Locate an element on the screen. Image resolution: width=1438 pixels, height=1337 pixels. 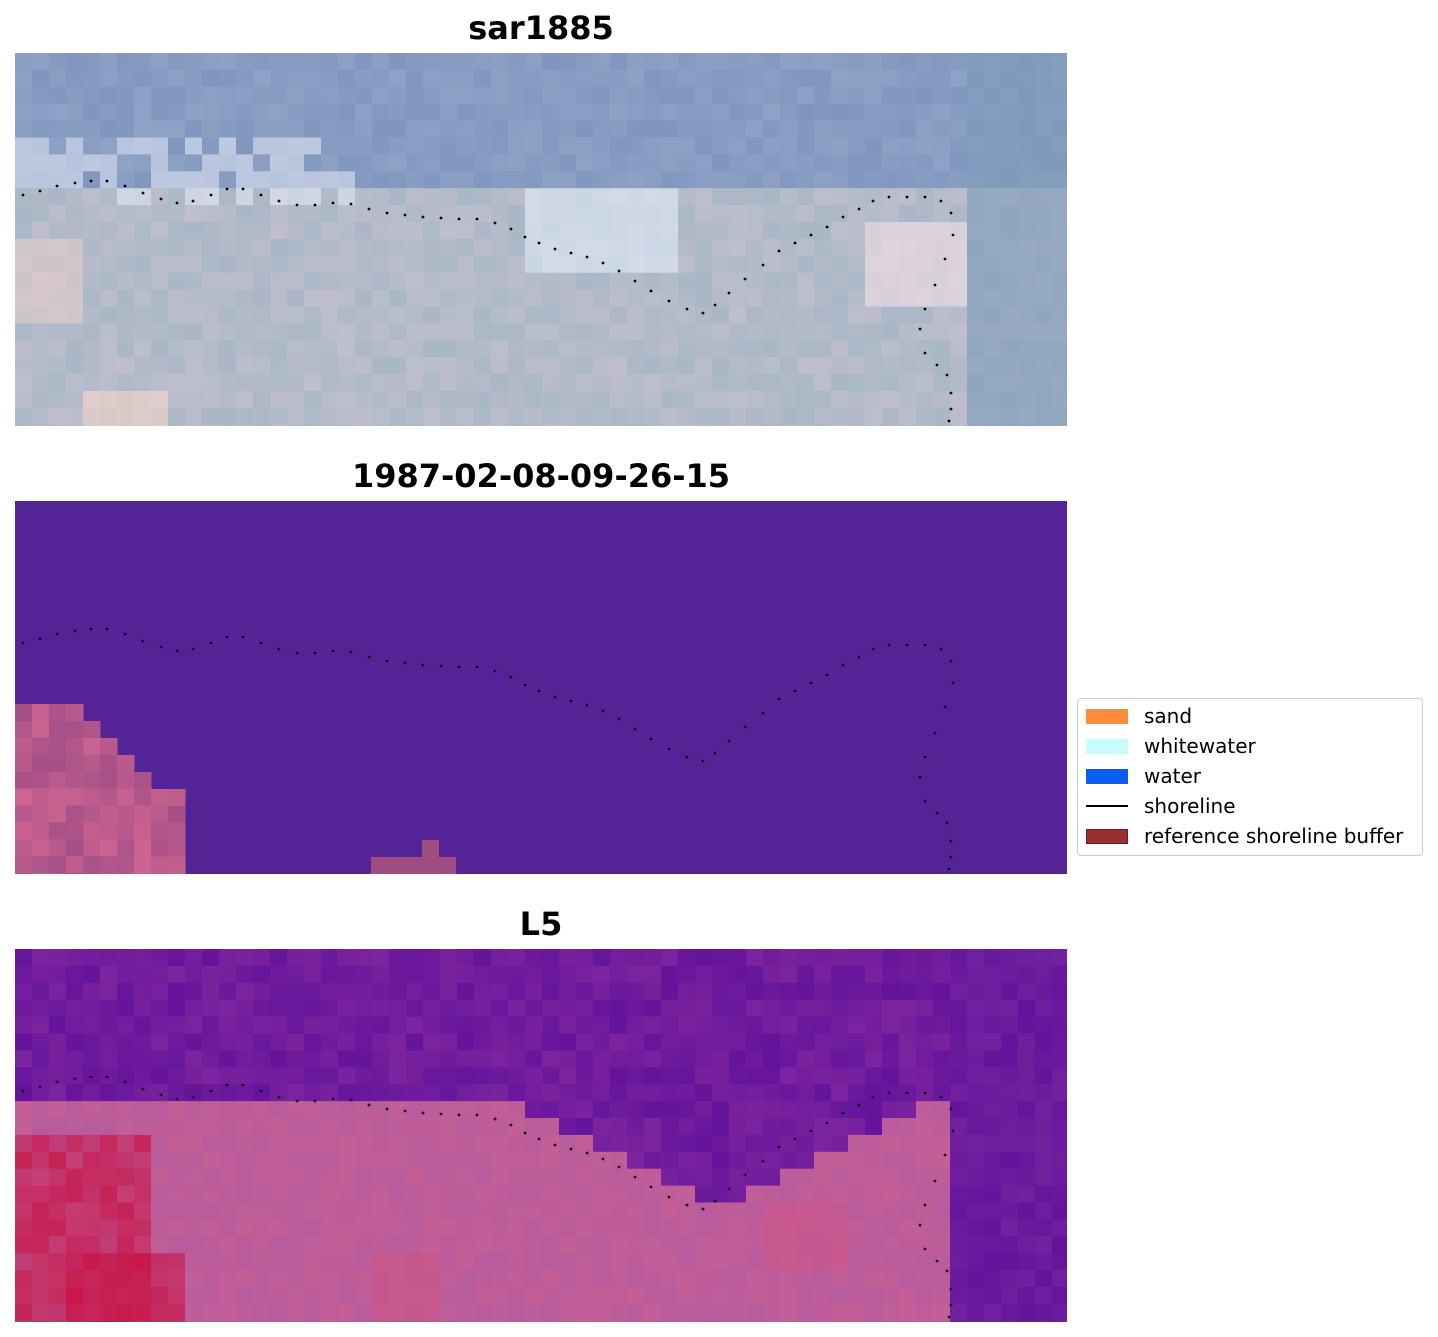
sand-swatch is located at coordinates (1107, 716).